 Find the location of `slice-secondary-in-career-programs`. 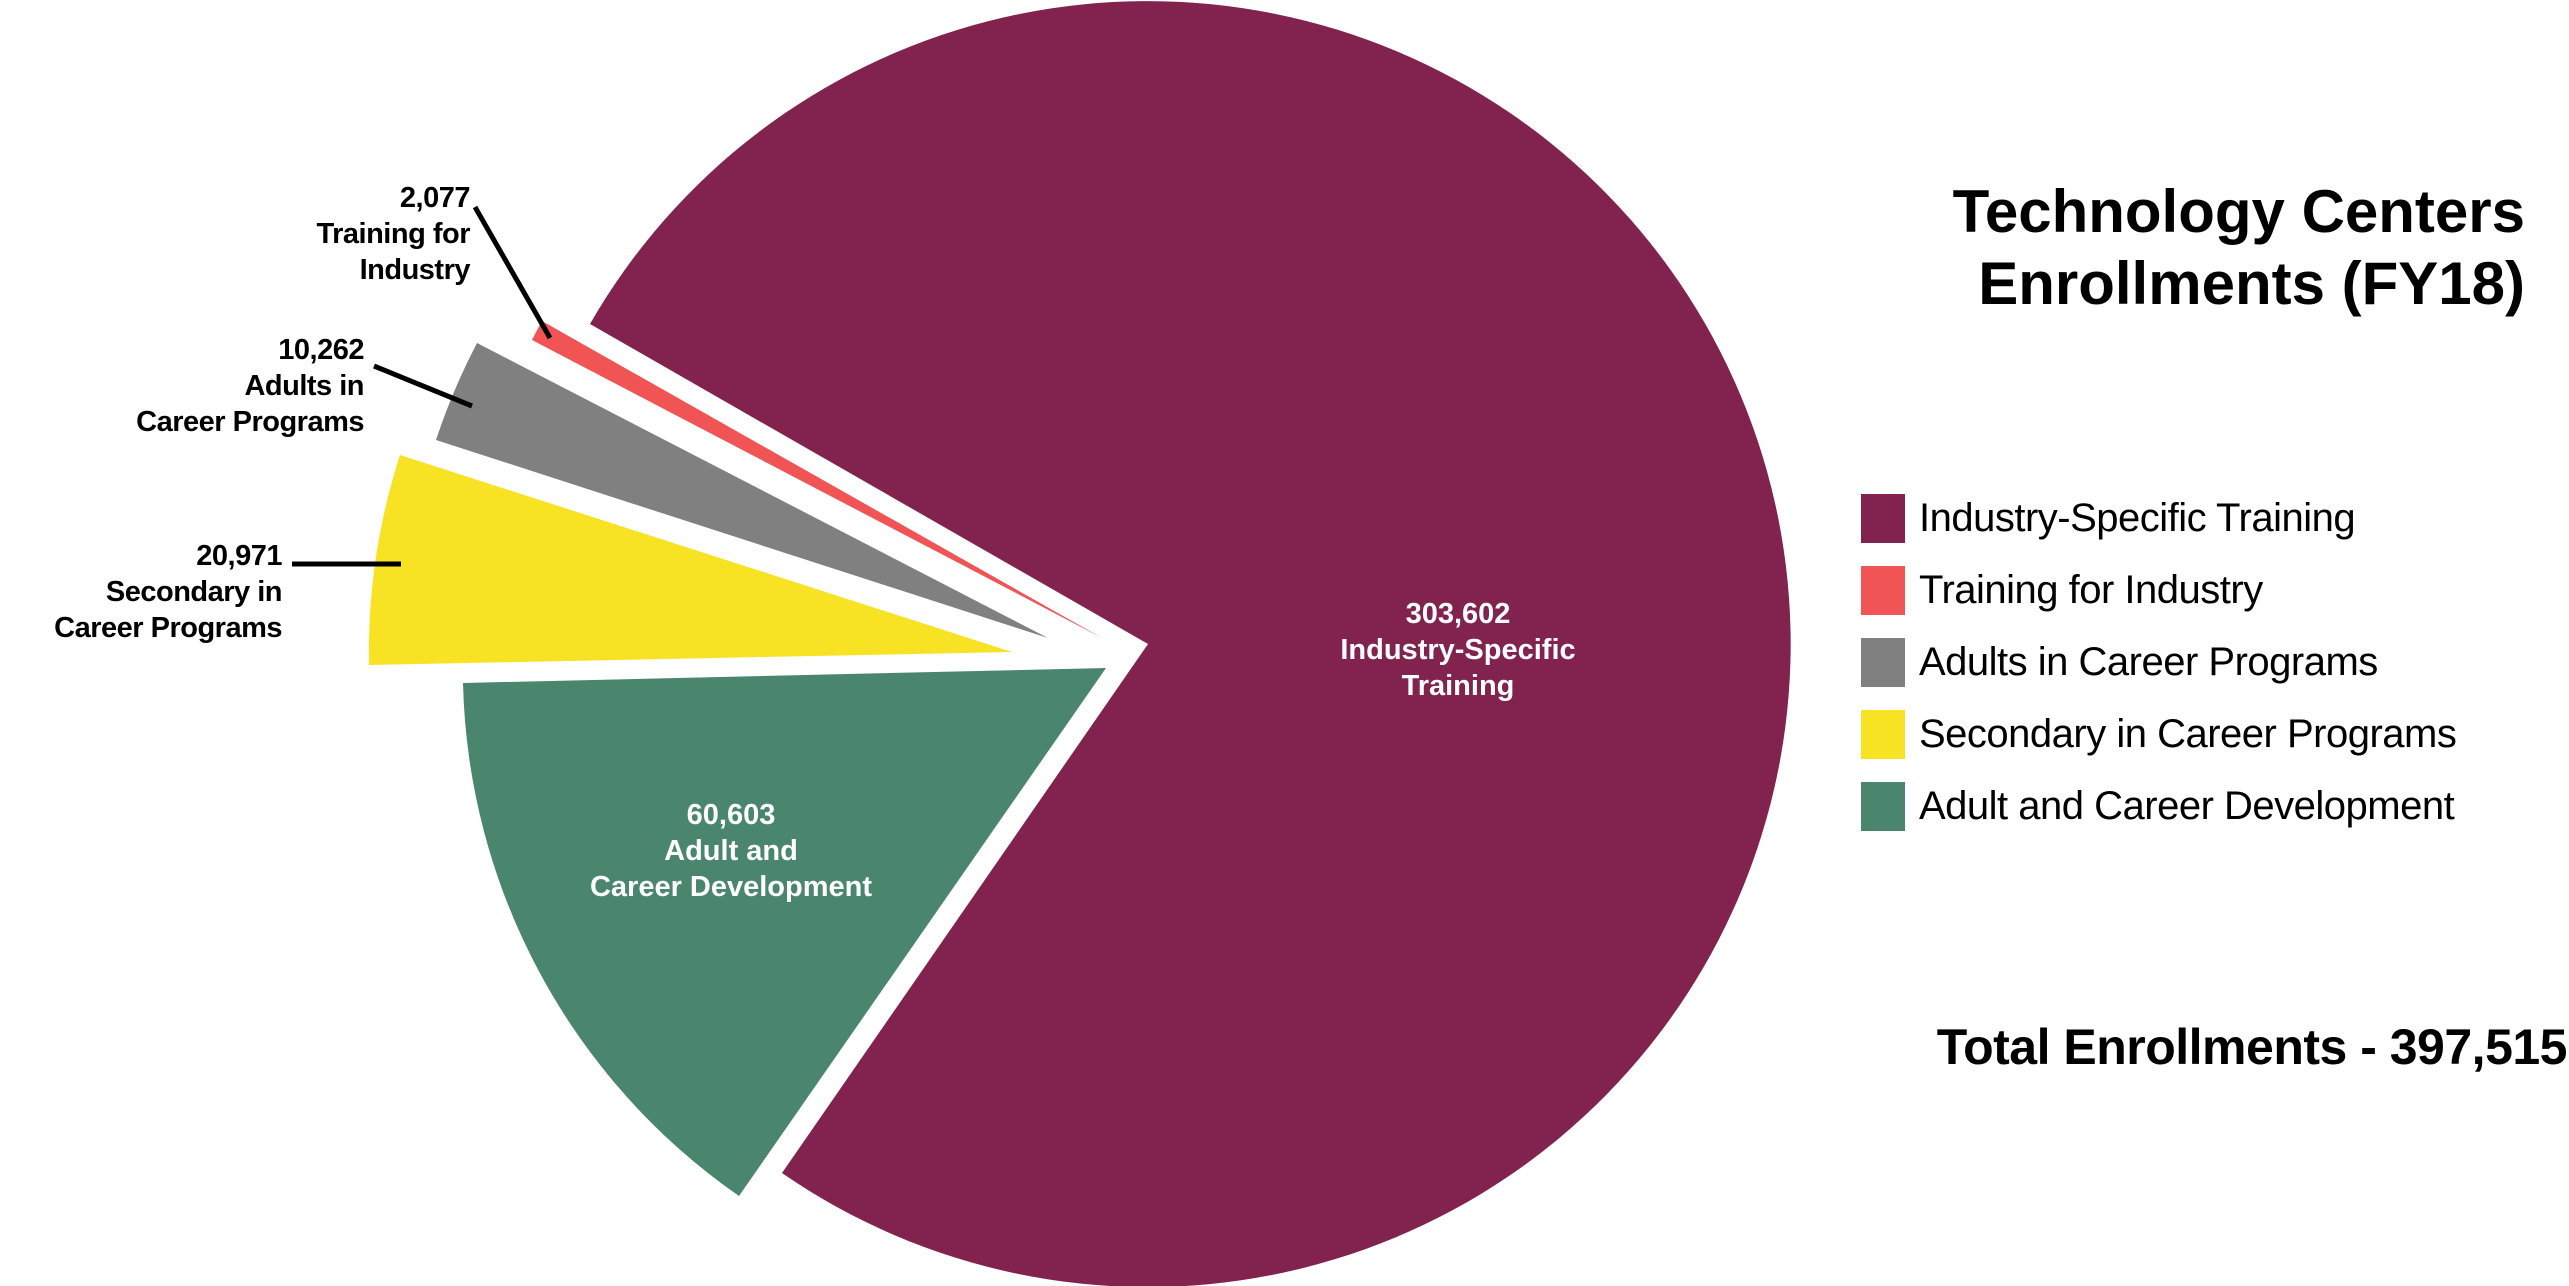

slice-secondary-in-career-programs is located at coordinates (690, 560).